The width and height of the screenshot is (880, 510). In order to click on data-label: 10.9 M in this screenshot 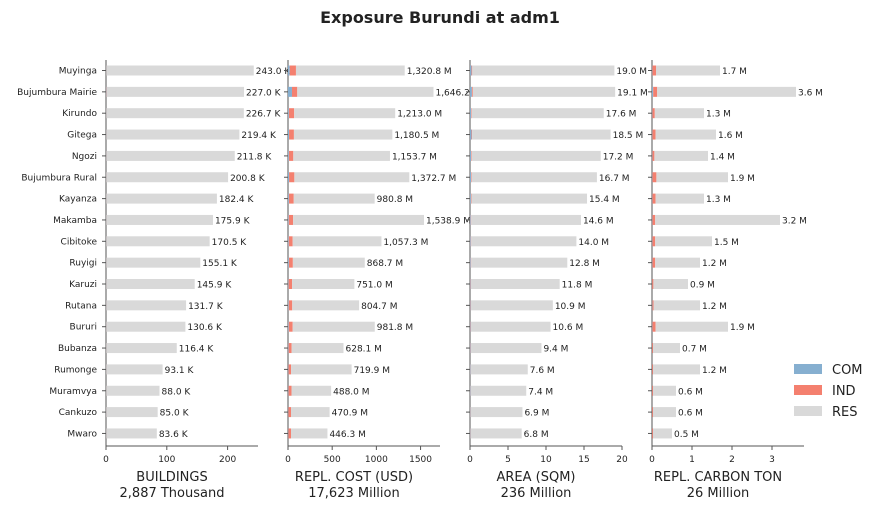, I will do `click(570, 307)`.